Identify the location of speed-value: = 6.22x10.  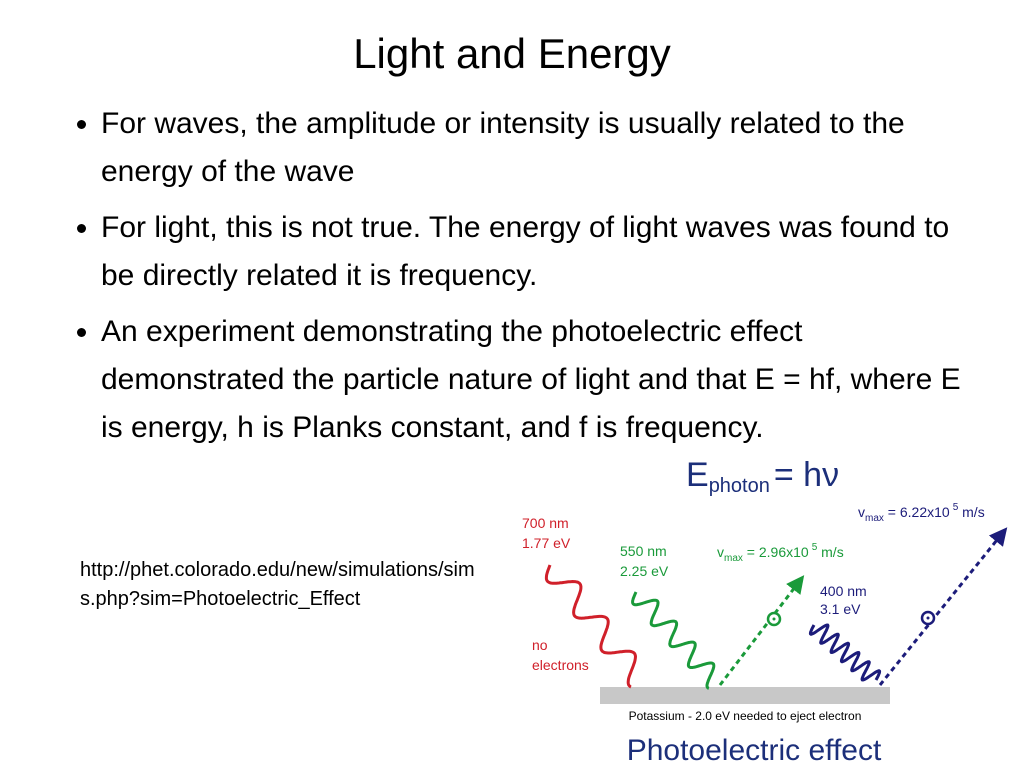
(917, 512).